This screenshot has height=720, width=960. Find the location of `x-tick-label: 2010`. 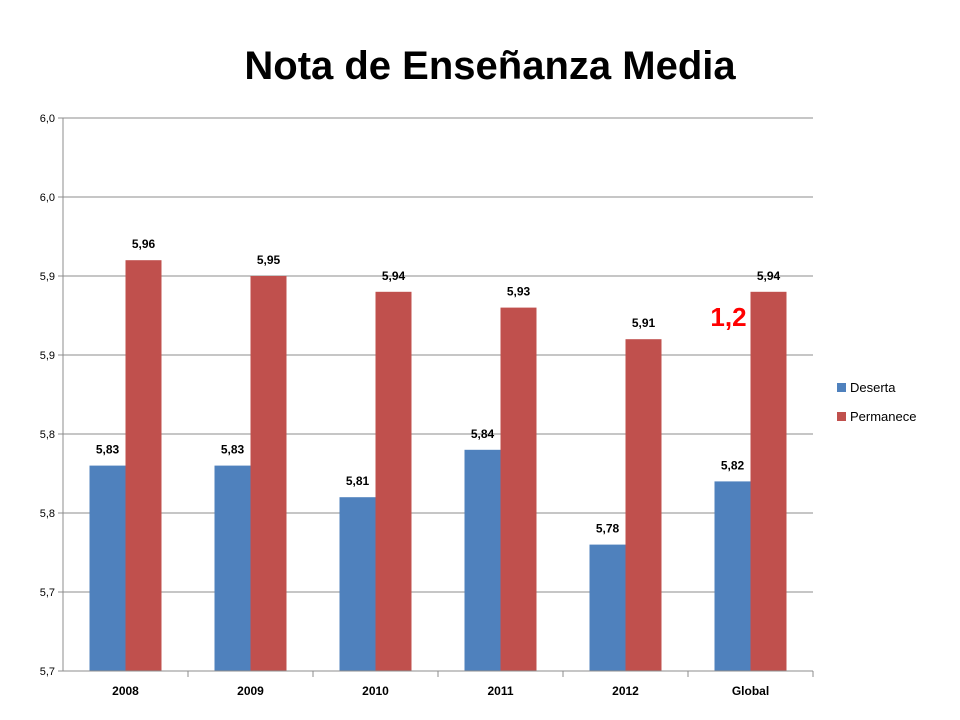

x-tick-label: 2010 is located at coordinates (375, 691).